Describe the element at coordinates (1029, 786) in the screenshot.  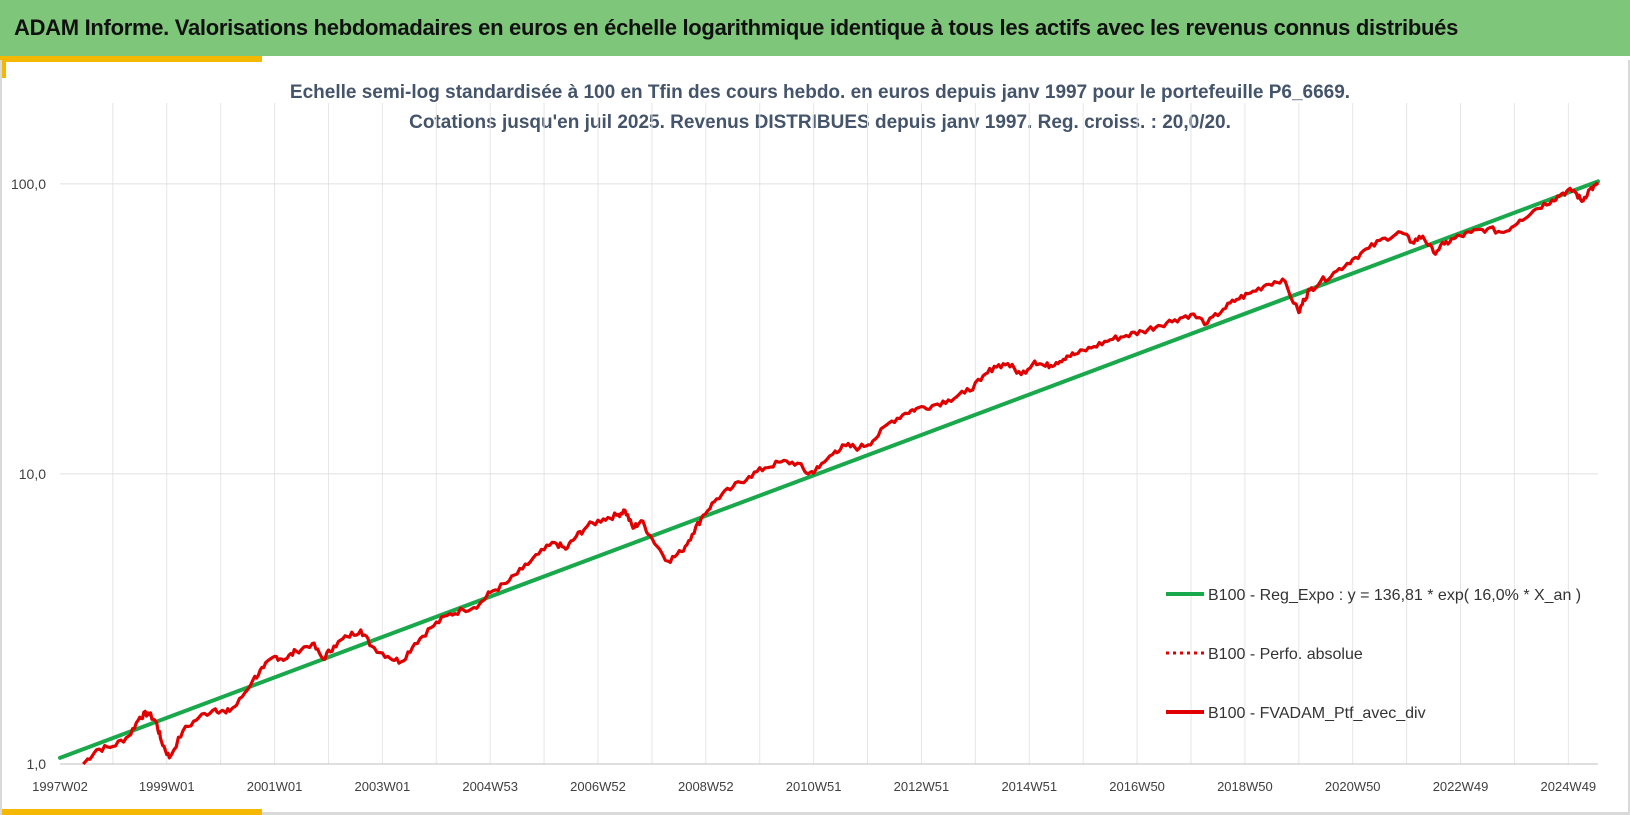
I see `x-tick-label: 2014W51` at that location.